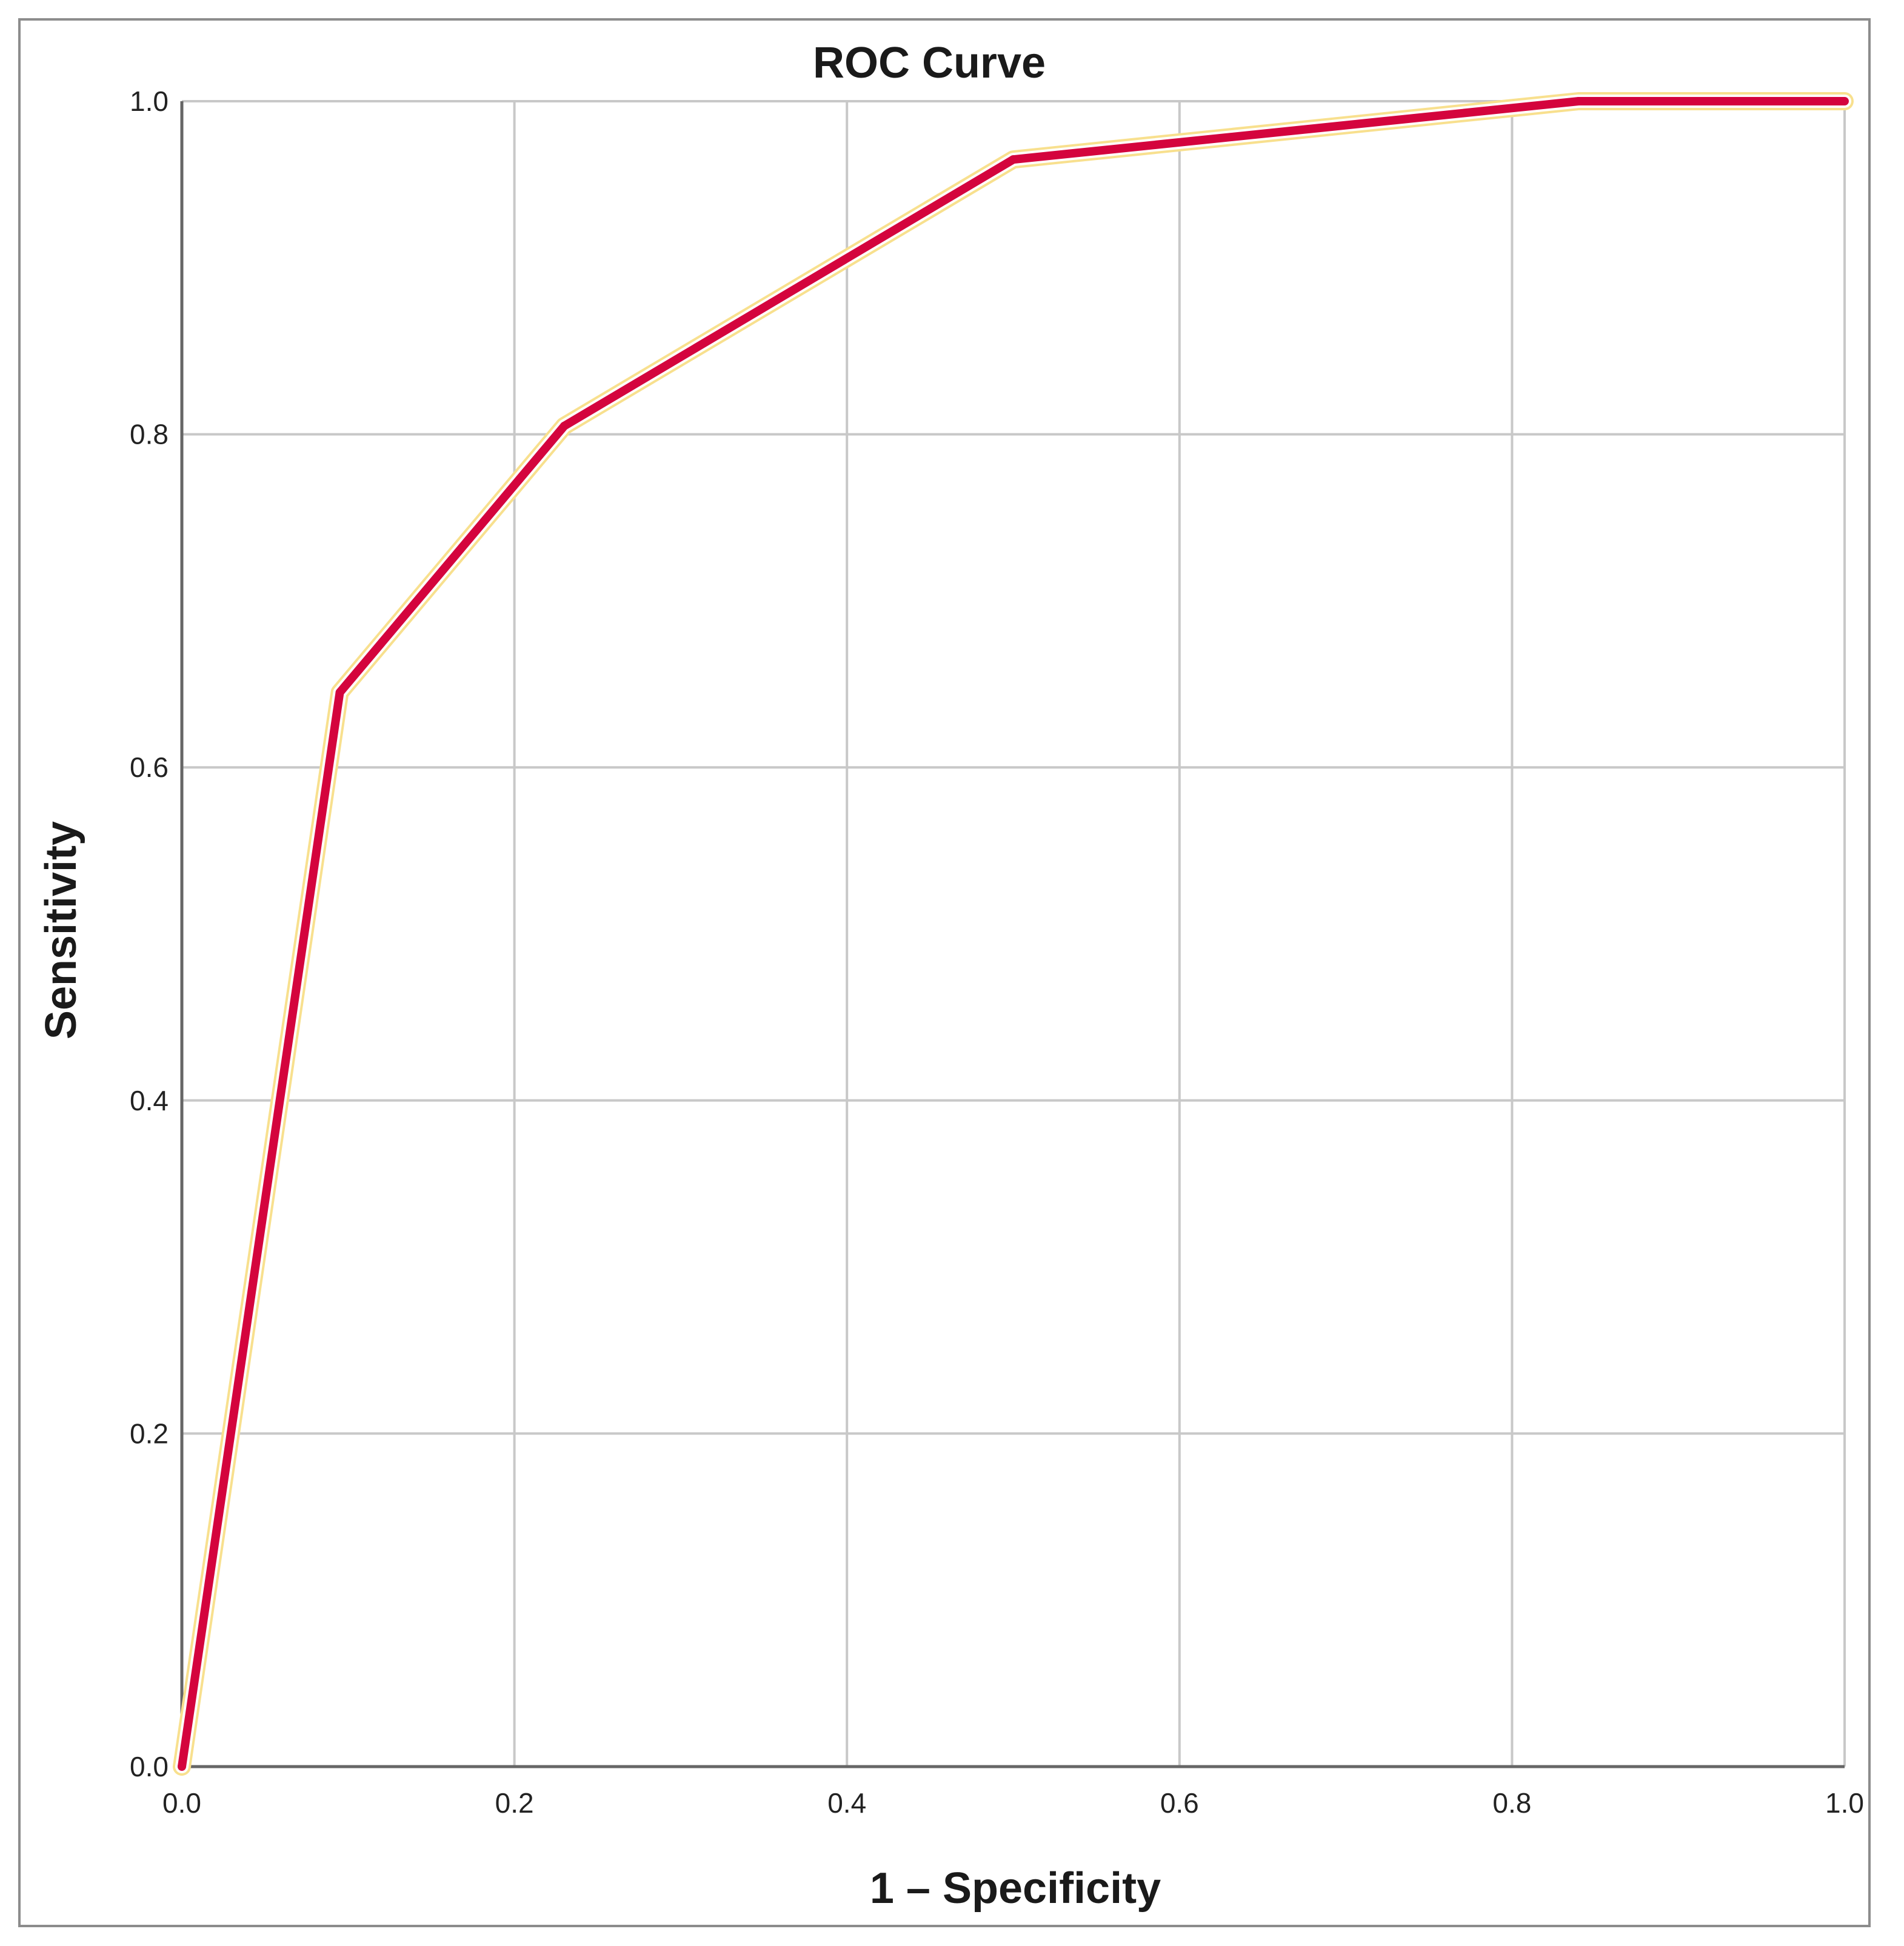 This screenshot has width=1904, height=1946. I want to click on y-tick-label: 0.6, so click(149, 767).